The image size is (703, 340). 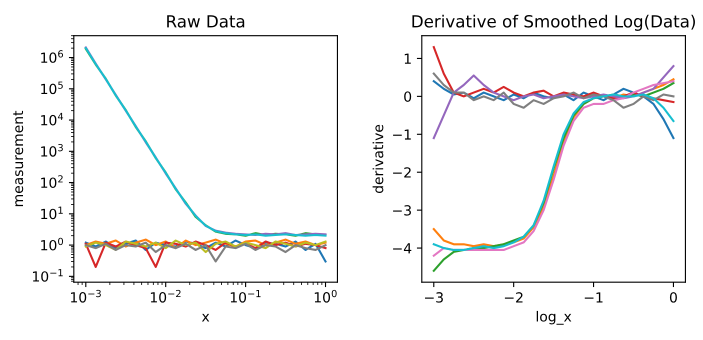 I want to click on x-tick-label: 0, so click(x=673, y=297).